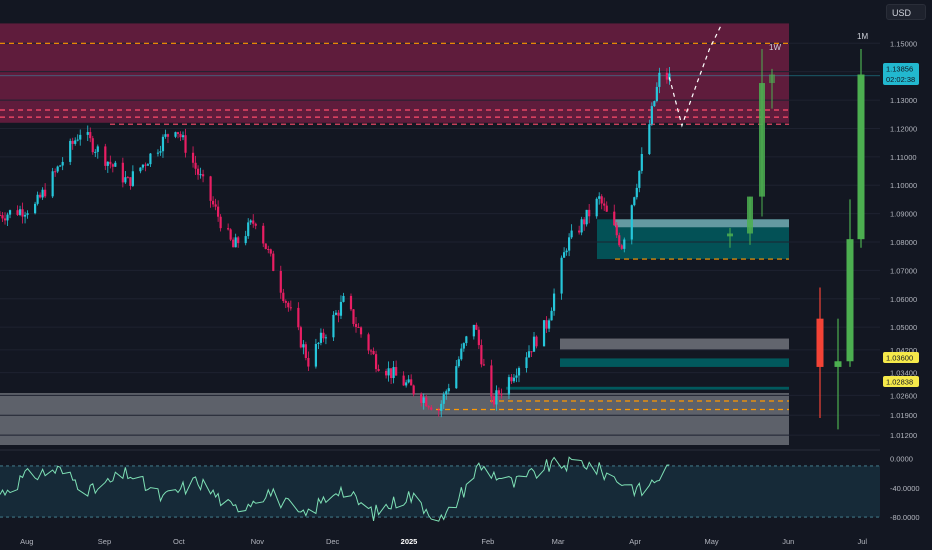  I want to click on price-tick-label: 1.13000, so click(903, 100).